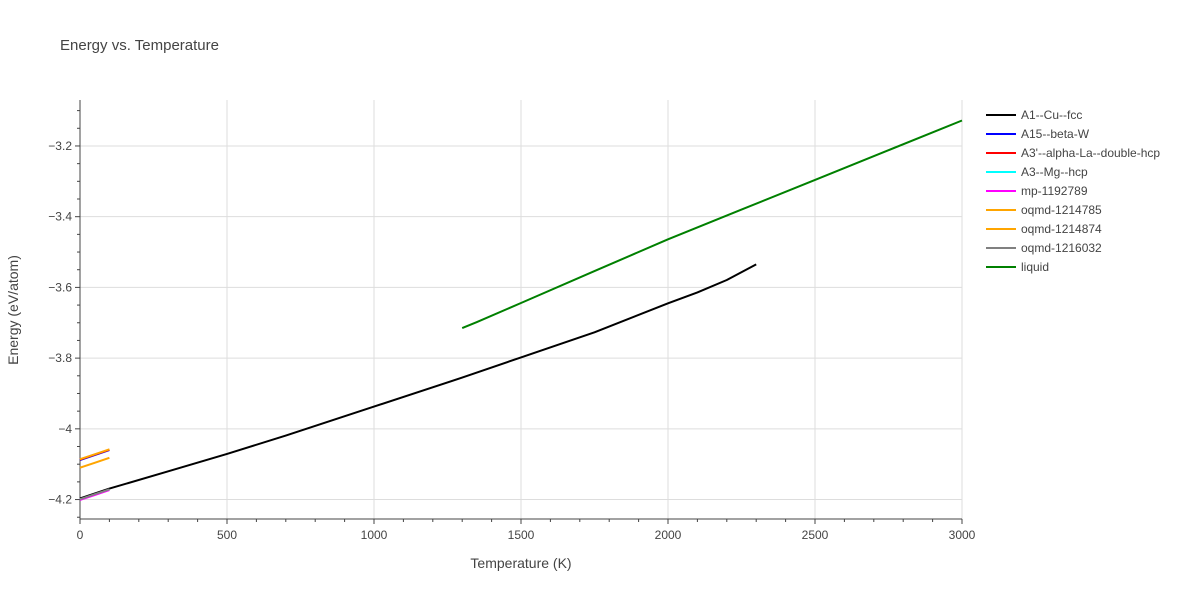 This screenshot has height=600, width=1200. What do you see at coordinates (962, 535) in the screenshot?
I see `x-tick-label: 3000` at bounding box center [962, 535].